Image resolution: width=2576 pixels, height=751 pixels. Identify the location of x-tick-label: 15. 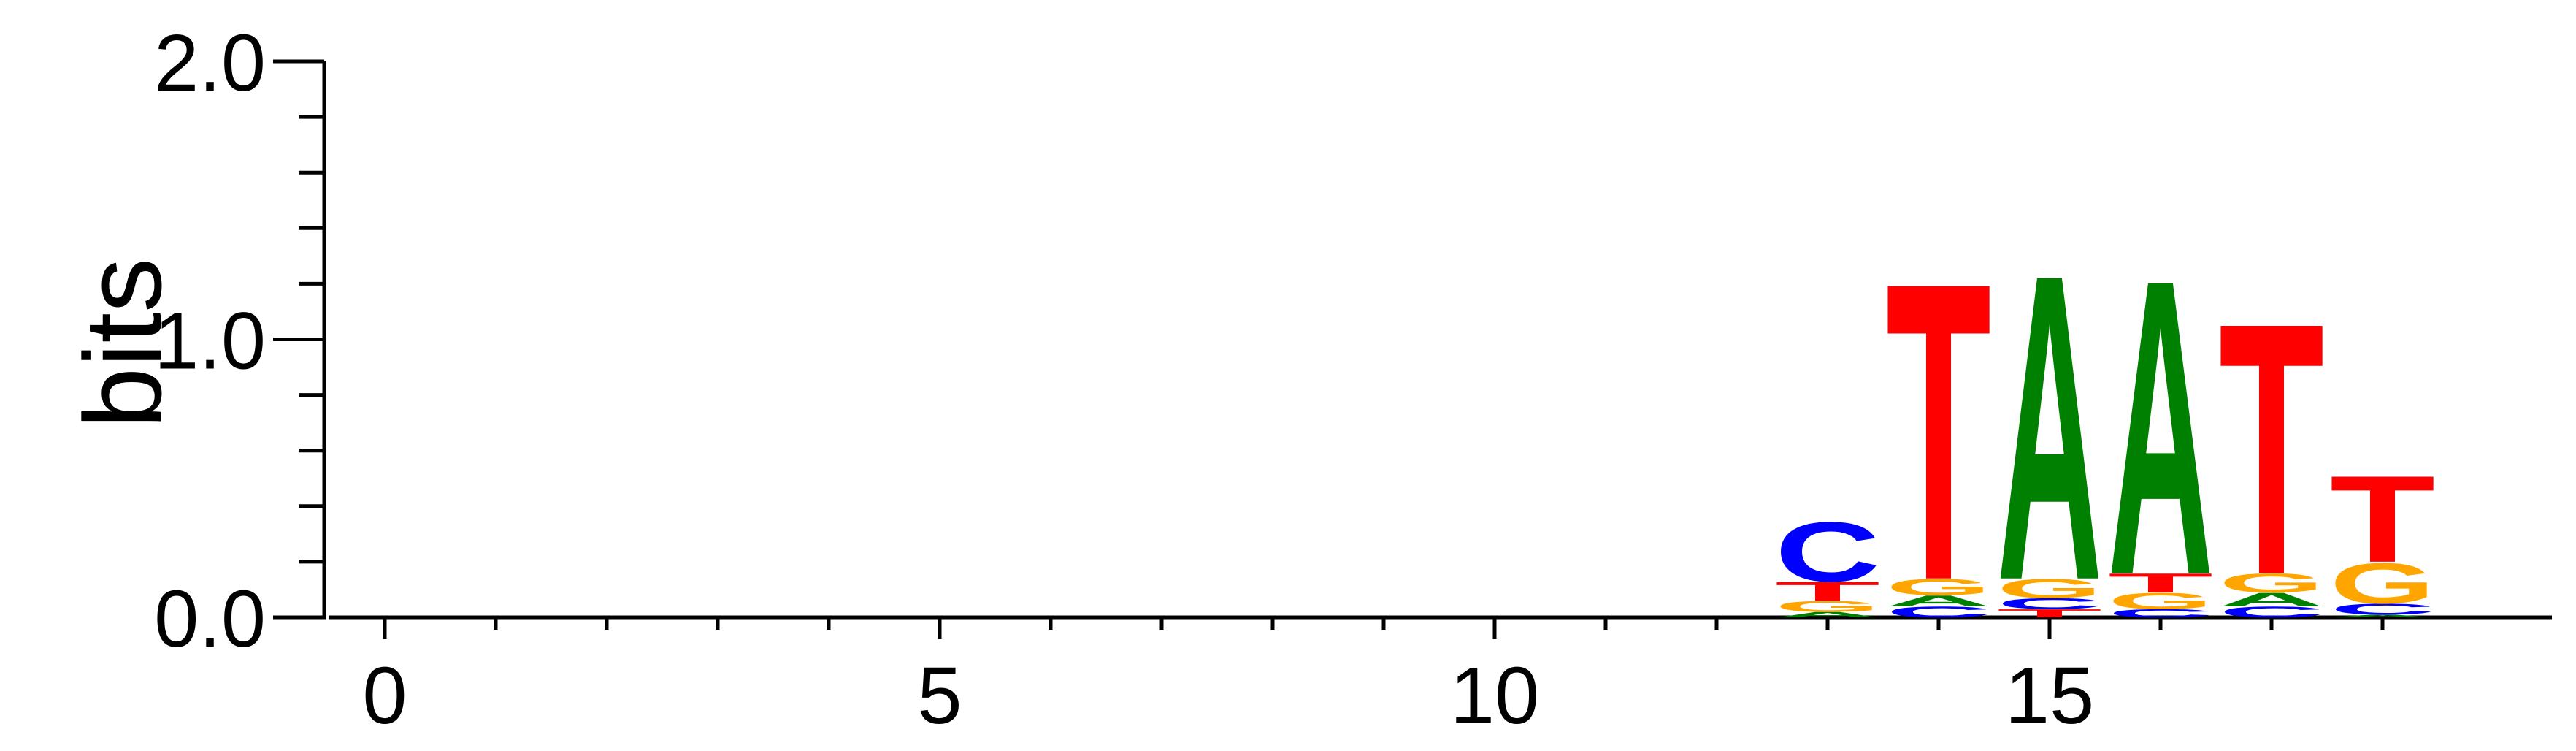
(2049, 696).